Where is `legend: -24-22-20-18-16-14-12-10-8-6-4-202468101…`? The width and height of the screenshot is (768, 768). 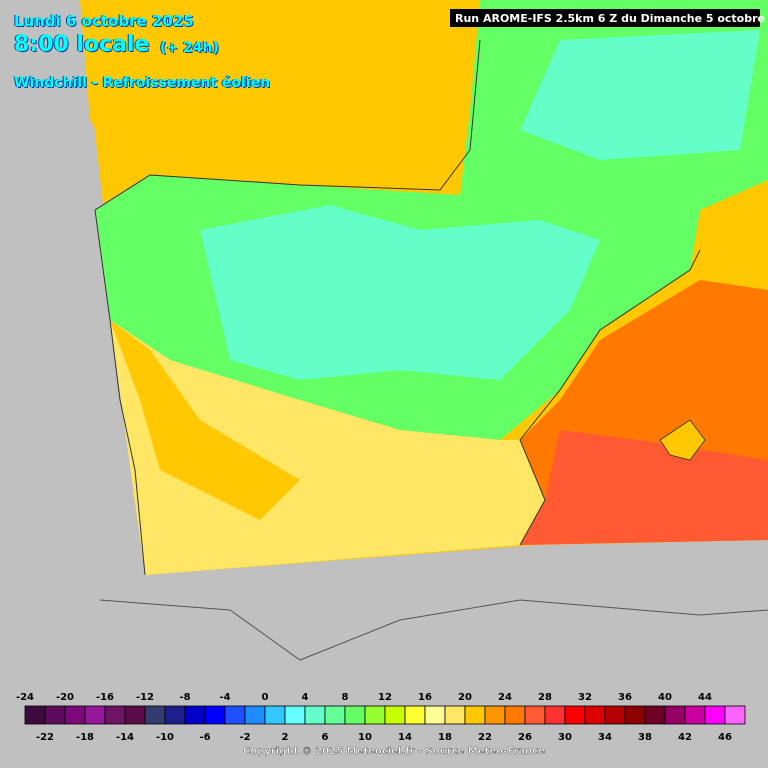 legend: -24-22-20-18-16-14-12-10-8-6-4-202468101… is located at coordinates (381, 717).